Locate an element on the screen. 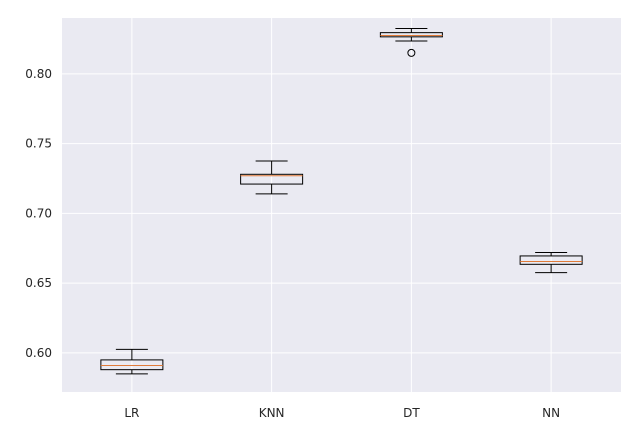 Image resolution: width=638 pixels, height=431 pixels. outlier-point is located at coordinates (411, 52).